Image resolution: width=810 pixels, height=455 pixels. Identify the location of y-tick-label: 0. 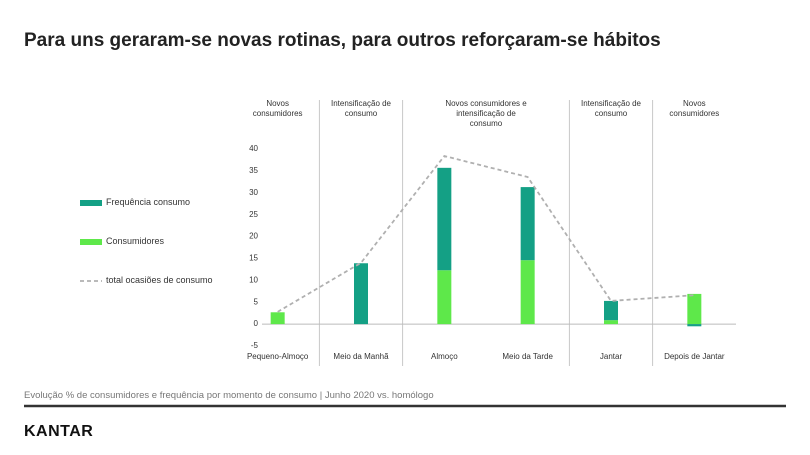
(256, 323).